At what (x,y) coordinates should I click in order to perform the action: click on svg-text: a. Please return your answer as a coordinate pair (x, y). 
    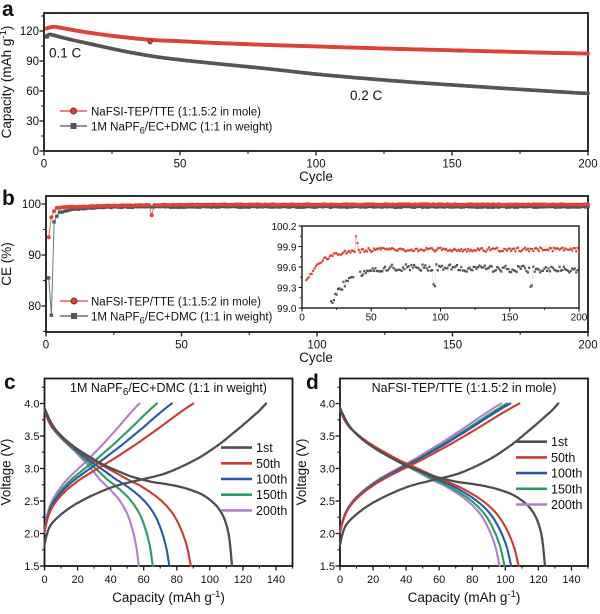
    Looking at the image, I should click on (8, 10).